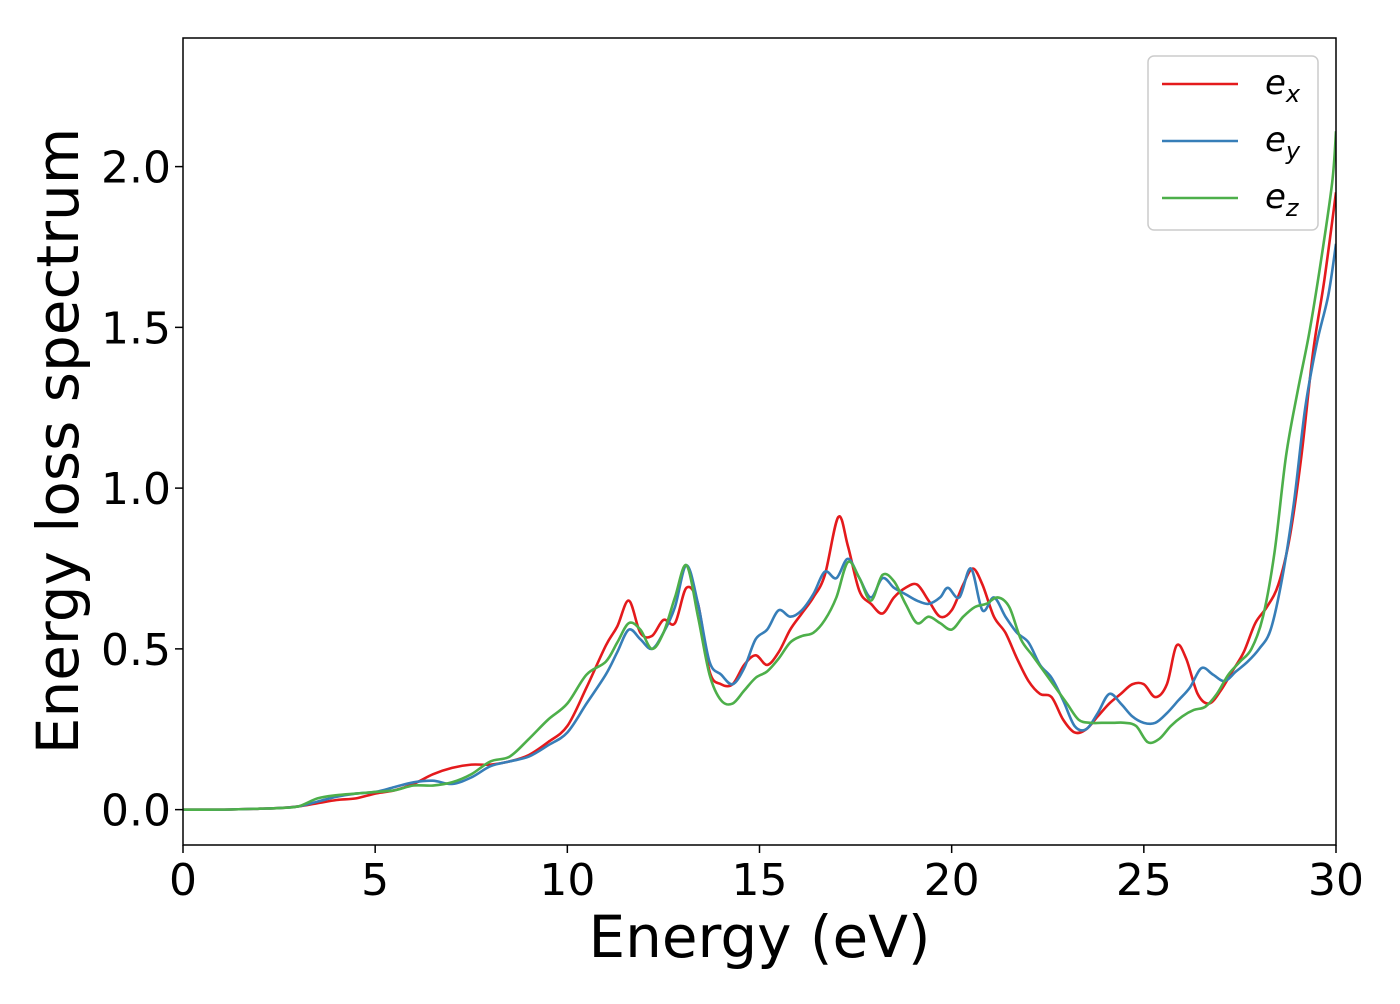 This screenshot has height=1004, width=1400. Describe the element at coordinates (375, 880) in the screenshot. I see `x-tick-label: 5` at that location.